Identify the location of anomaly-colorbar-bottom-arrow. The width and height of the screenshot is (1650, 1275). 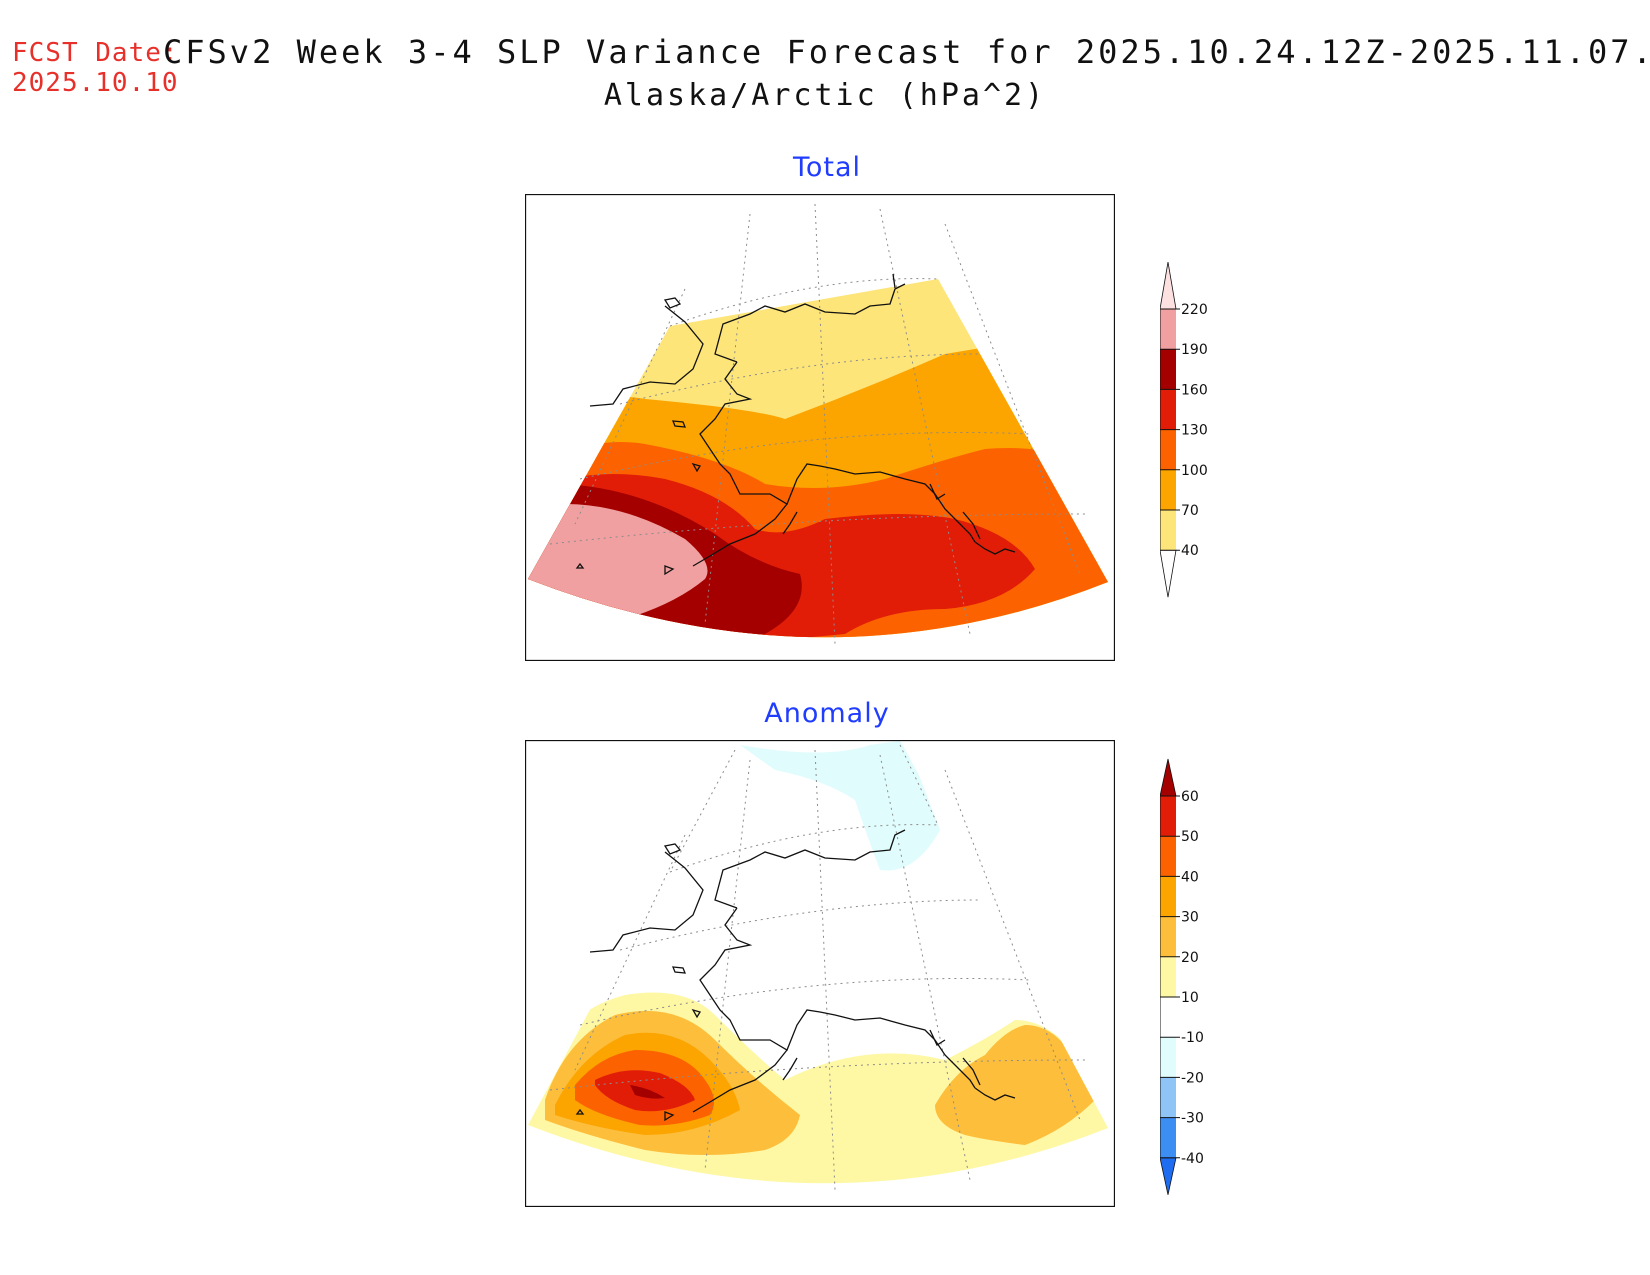
(1168, 1176).